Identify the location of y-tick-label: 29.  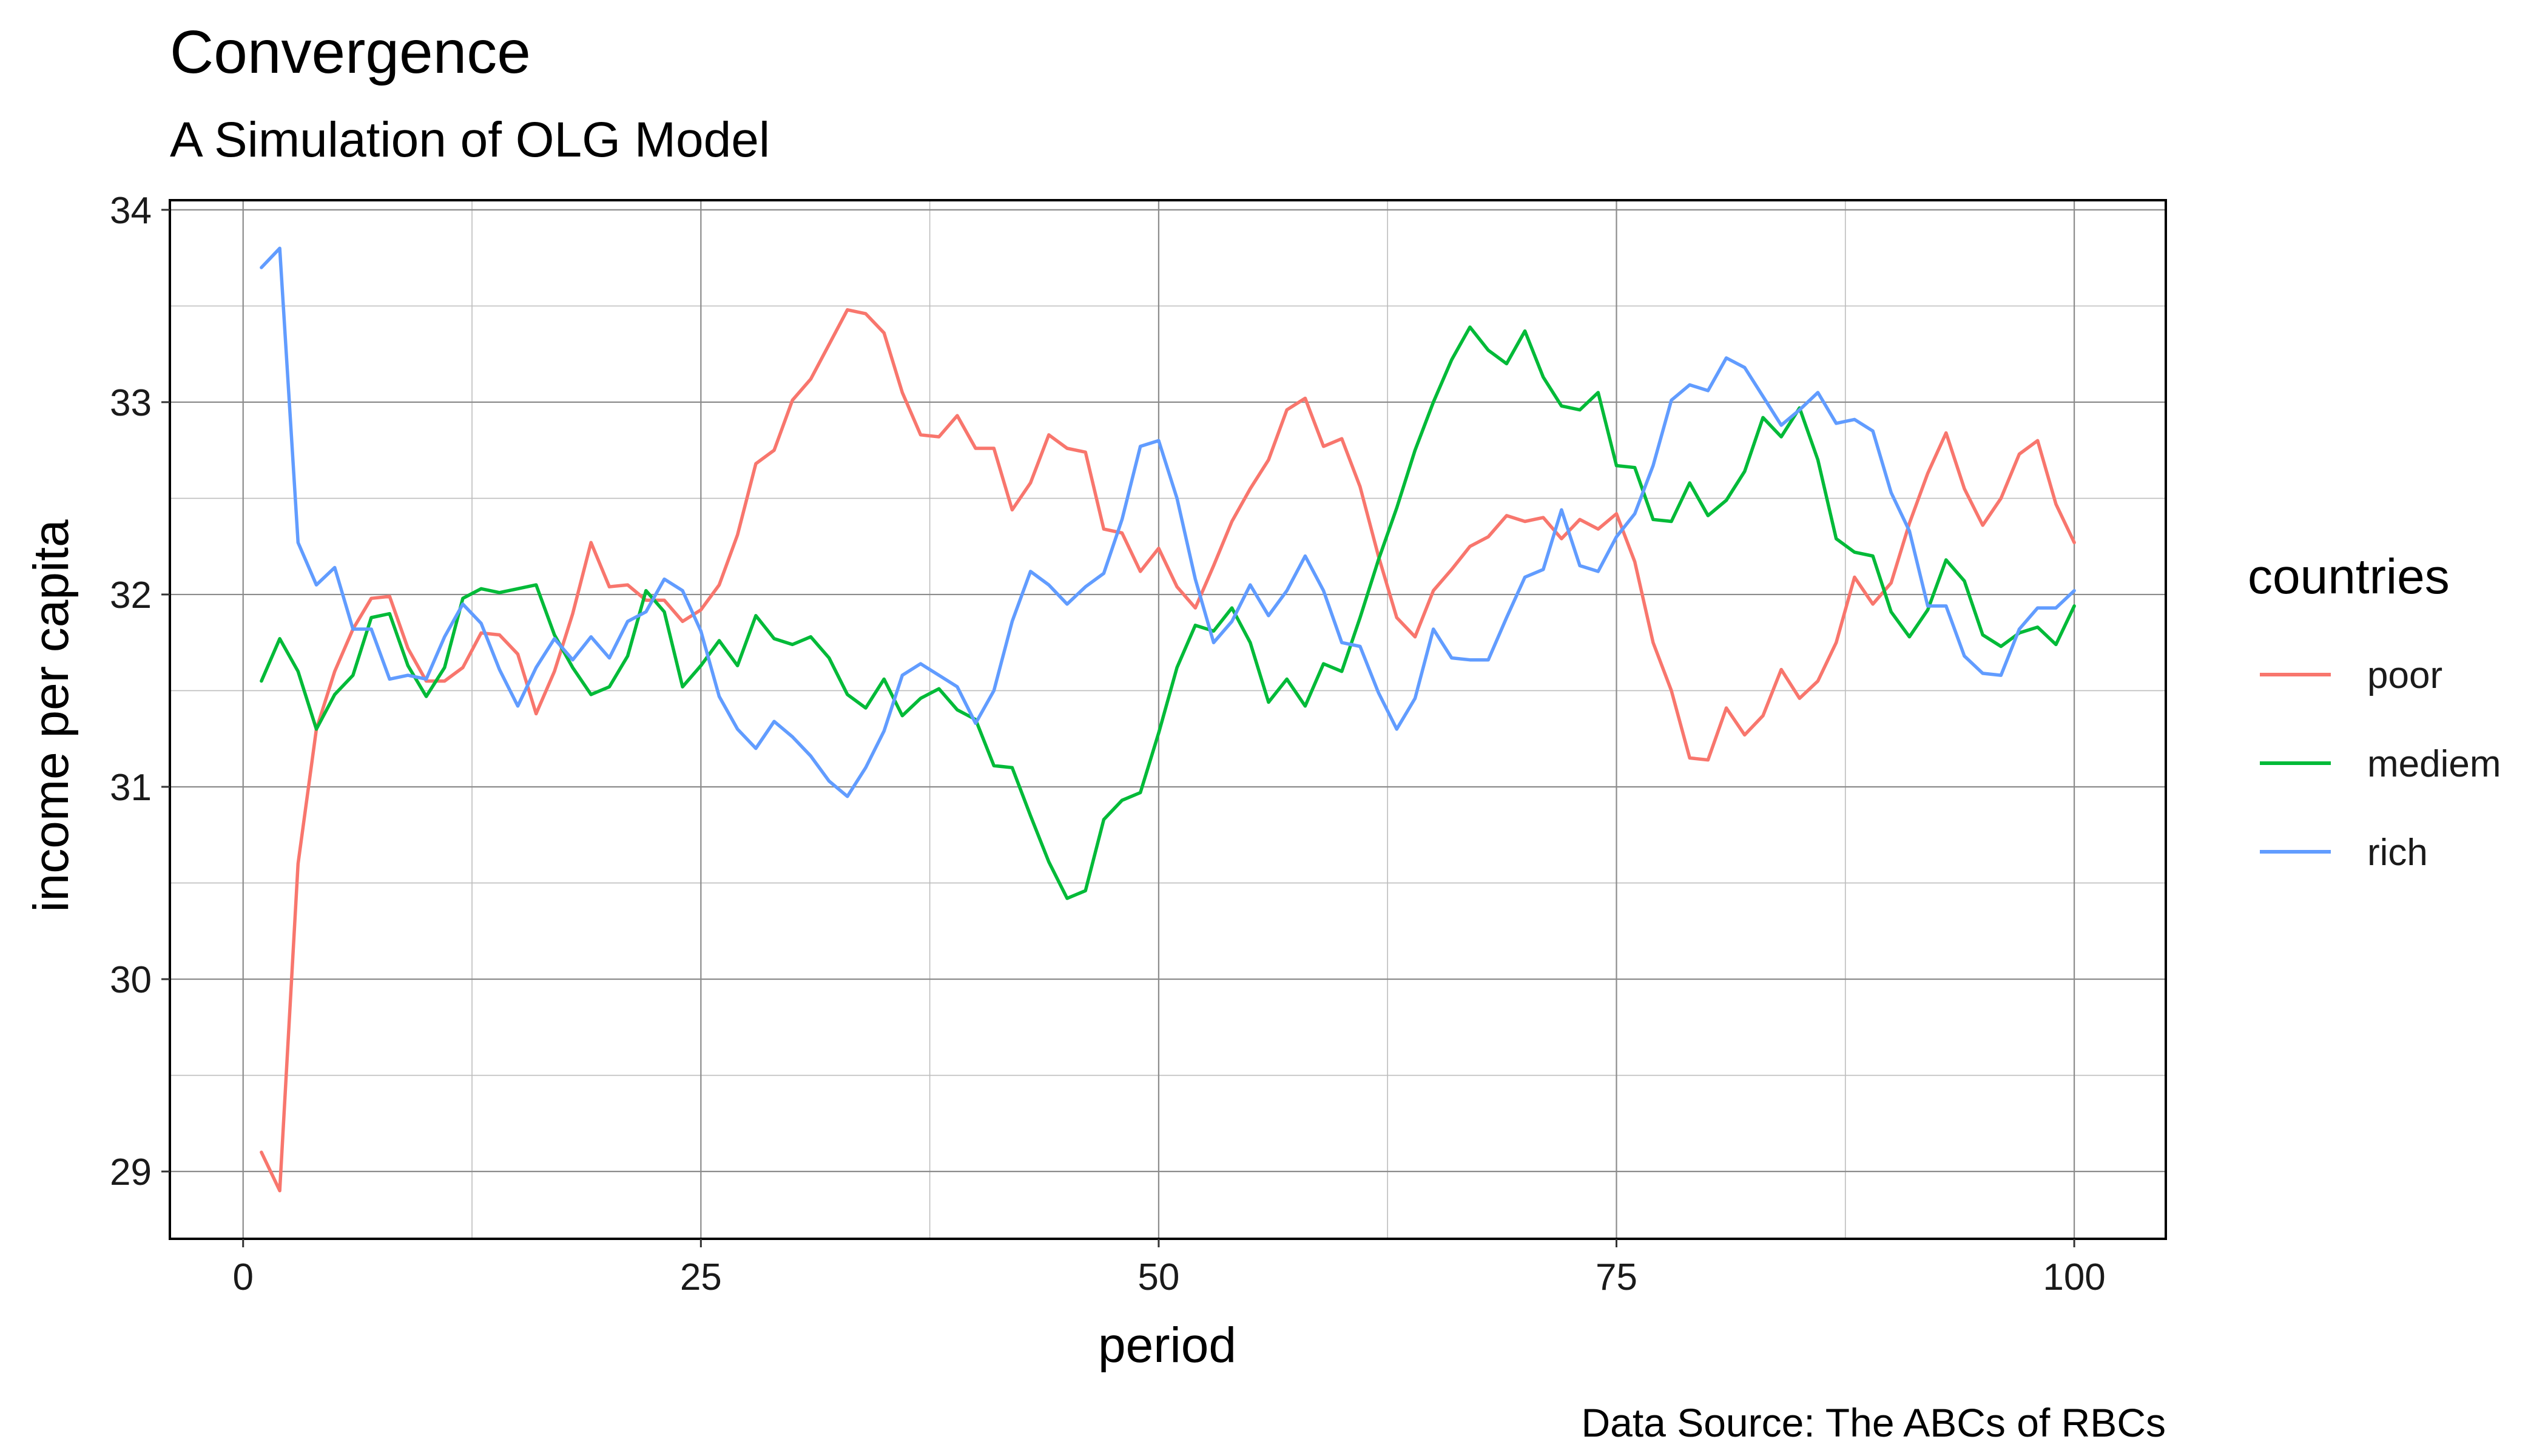
(131, 1172).